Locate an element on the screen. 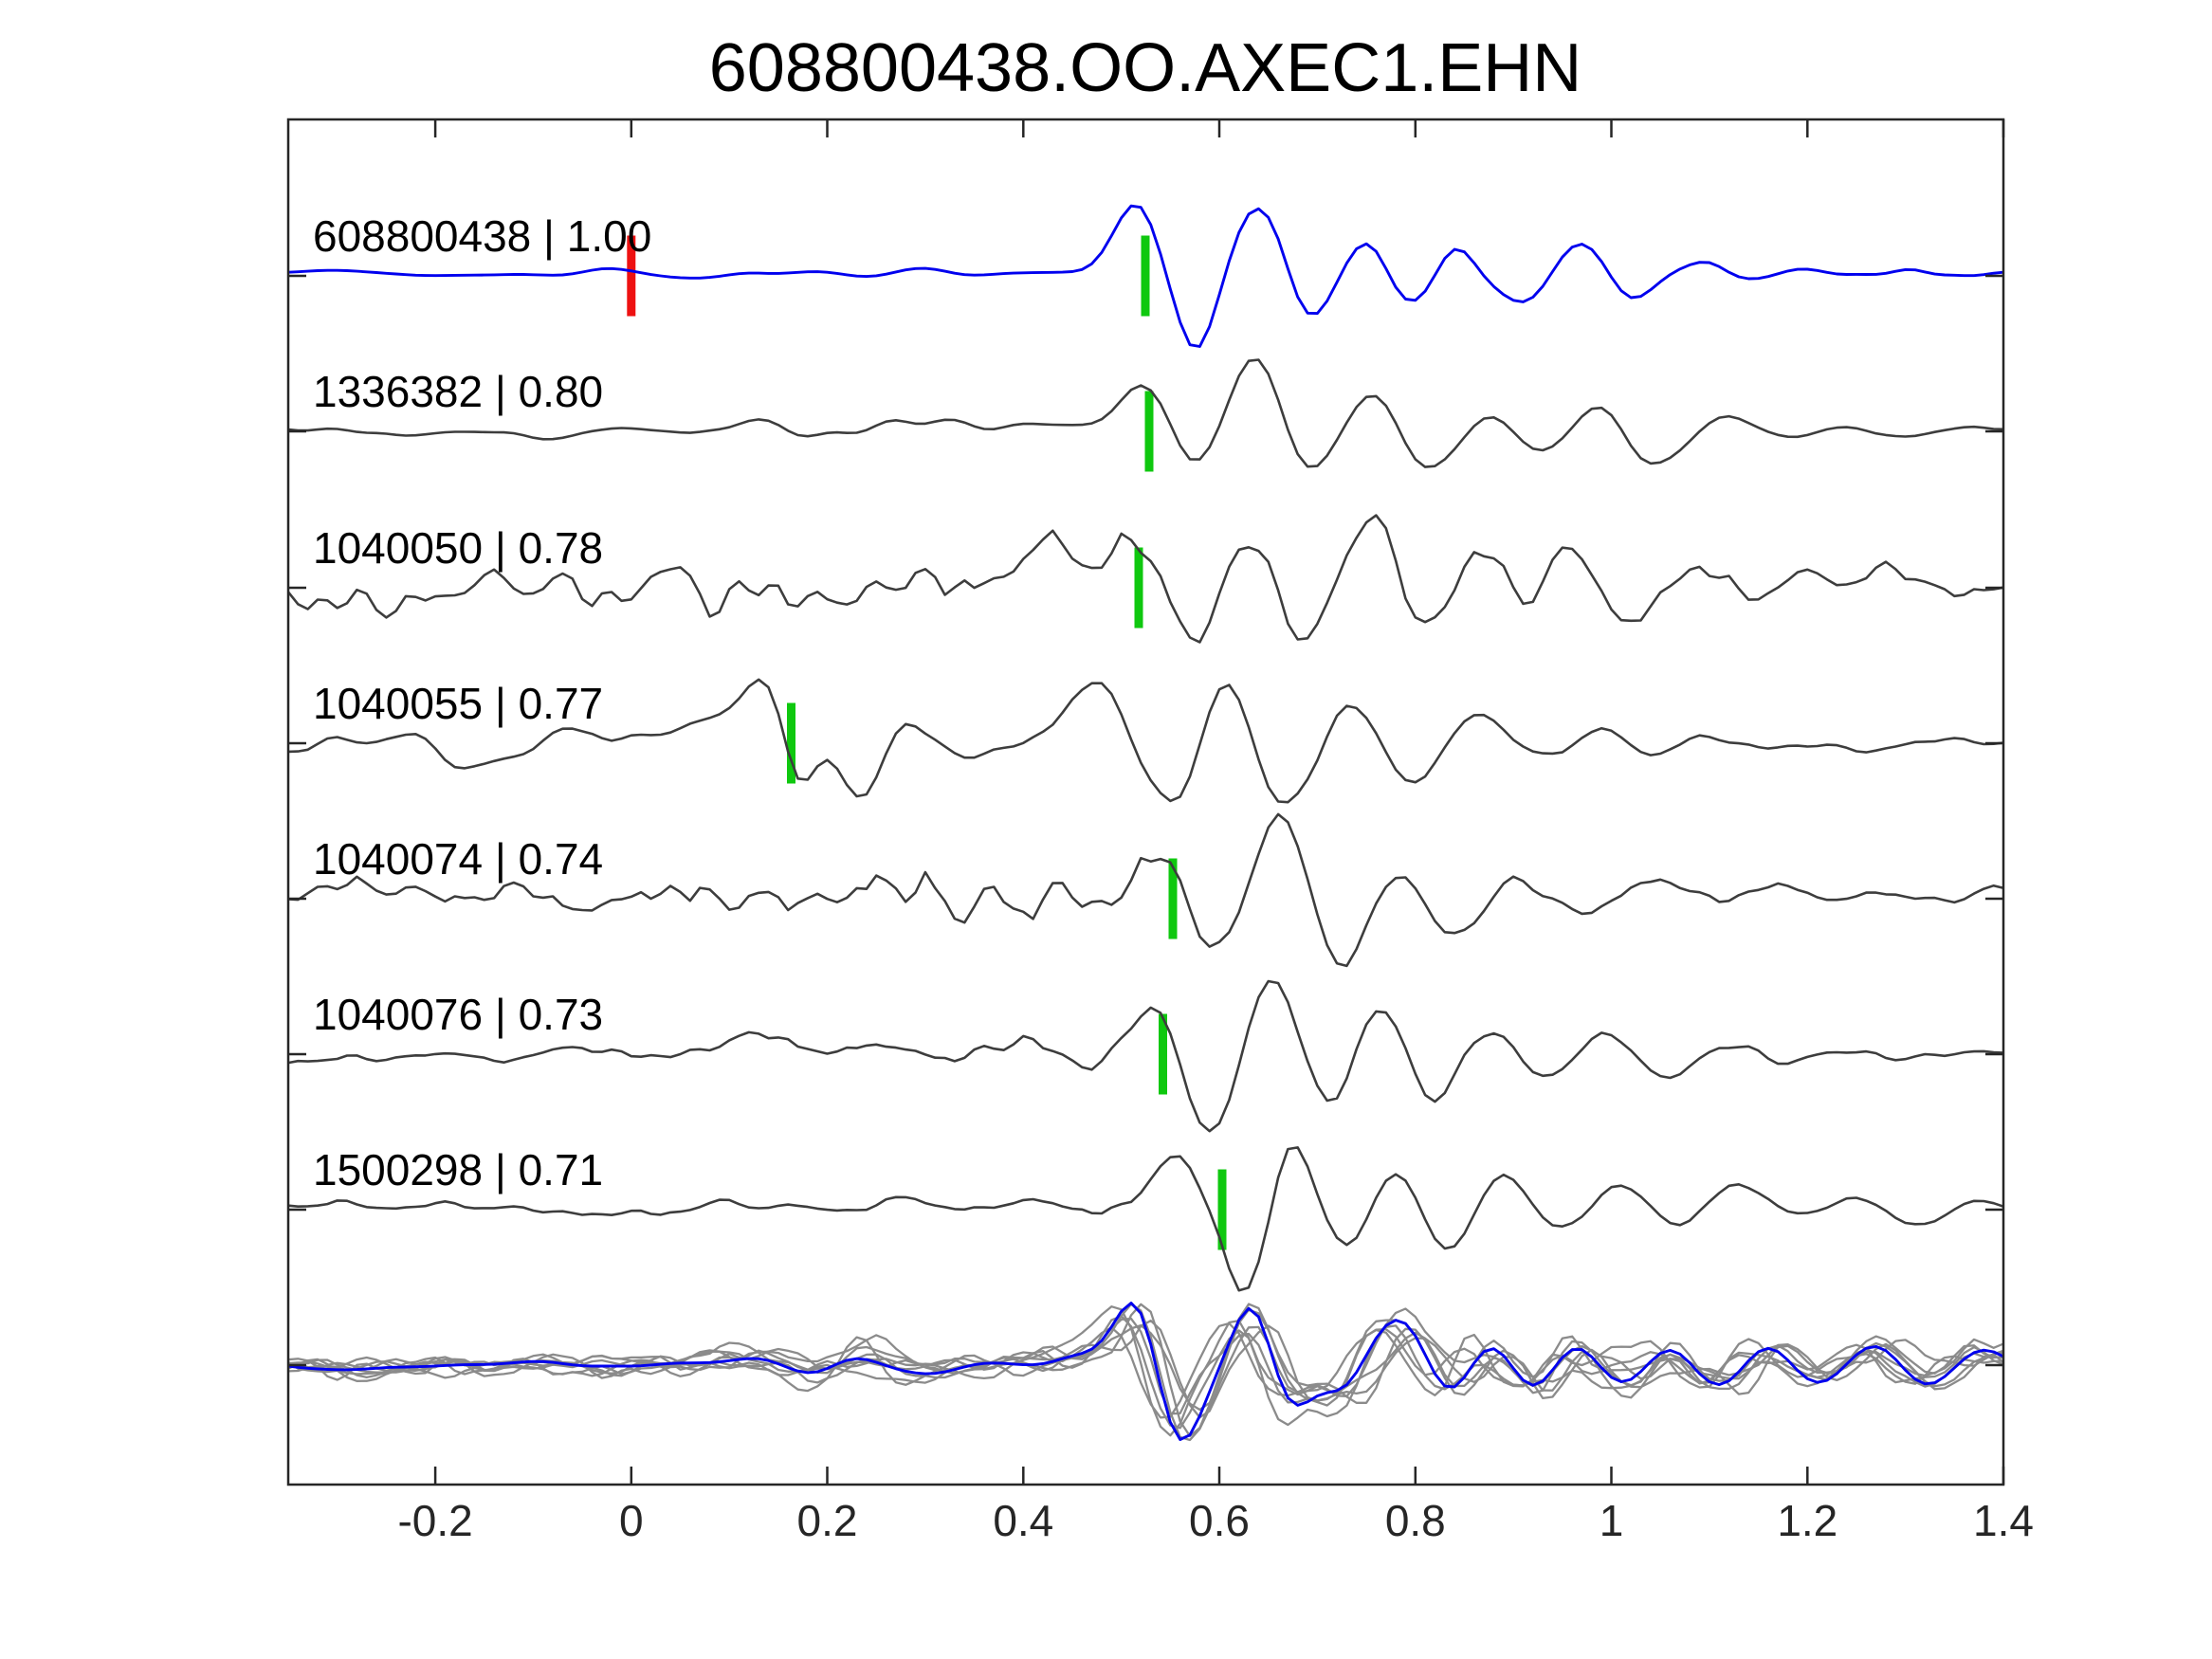 Image resolution: width=2212 pixels, height=1659 pixels. svg-text: 1 is located at coordinates (1612, 1520).